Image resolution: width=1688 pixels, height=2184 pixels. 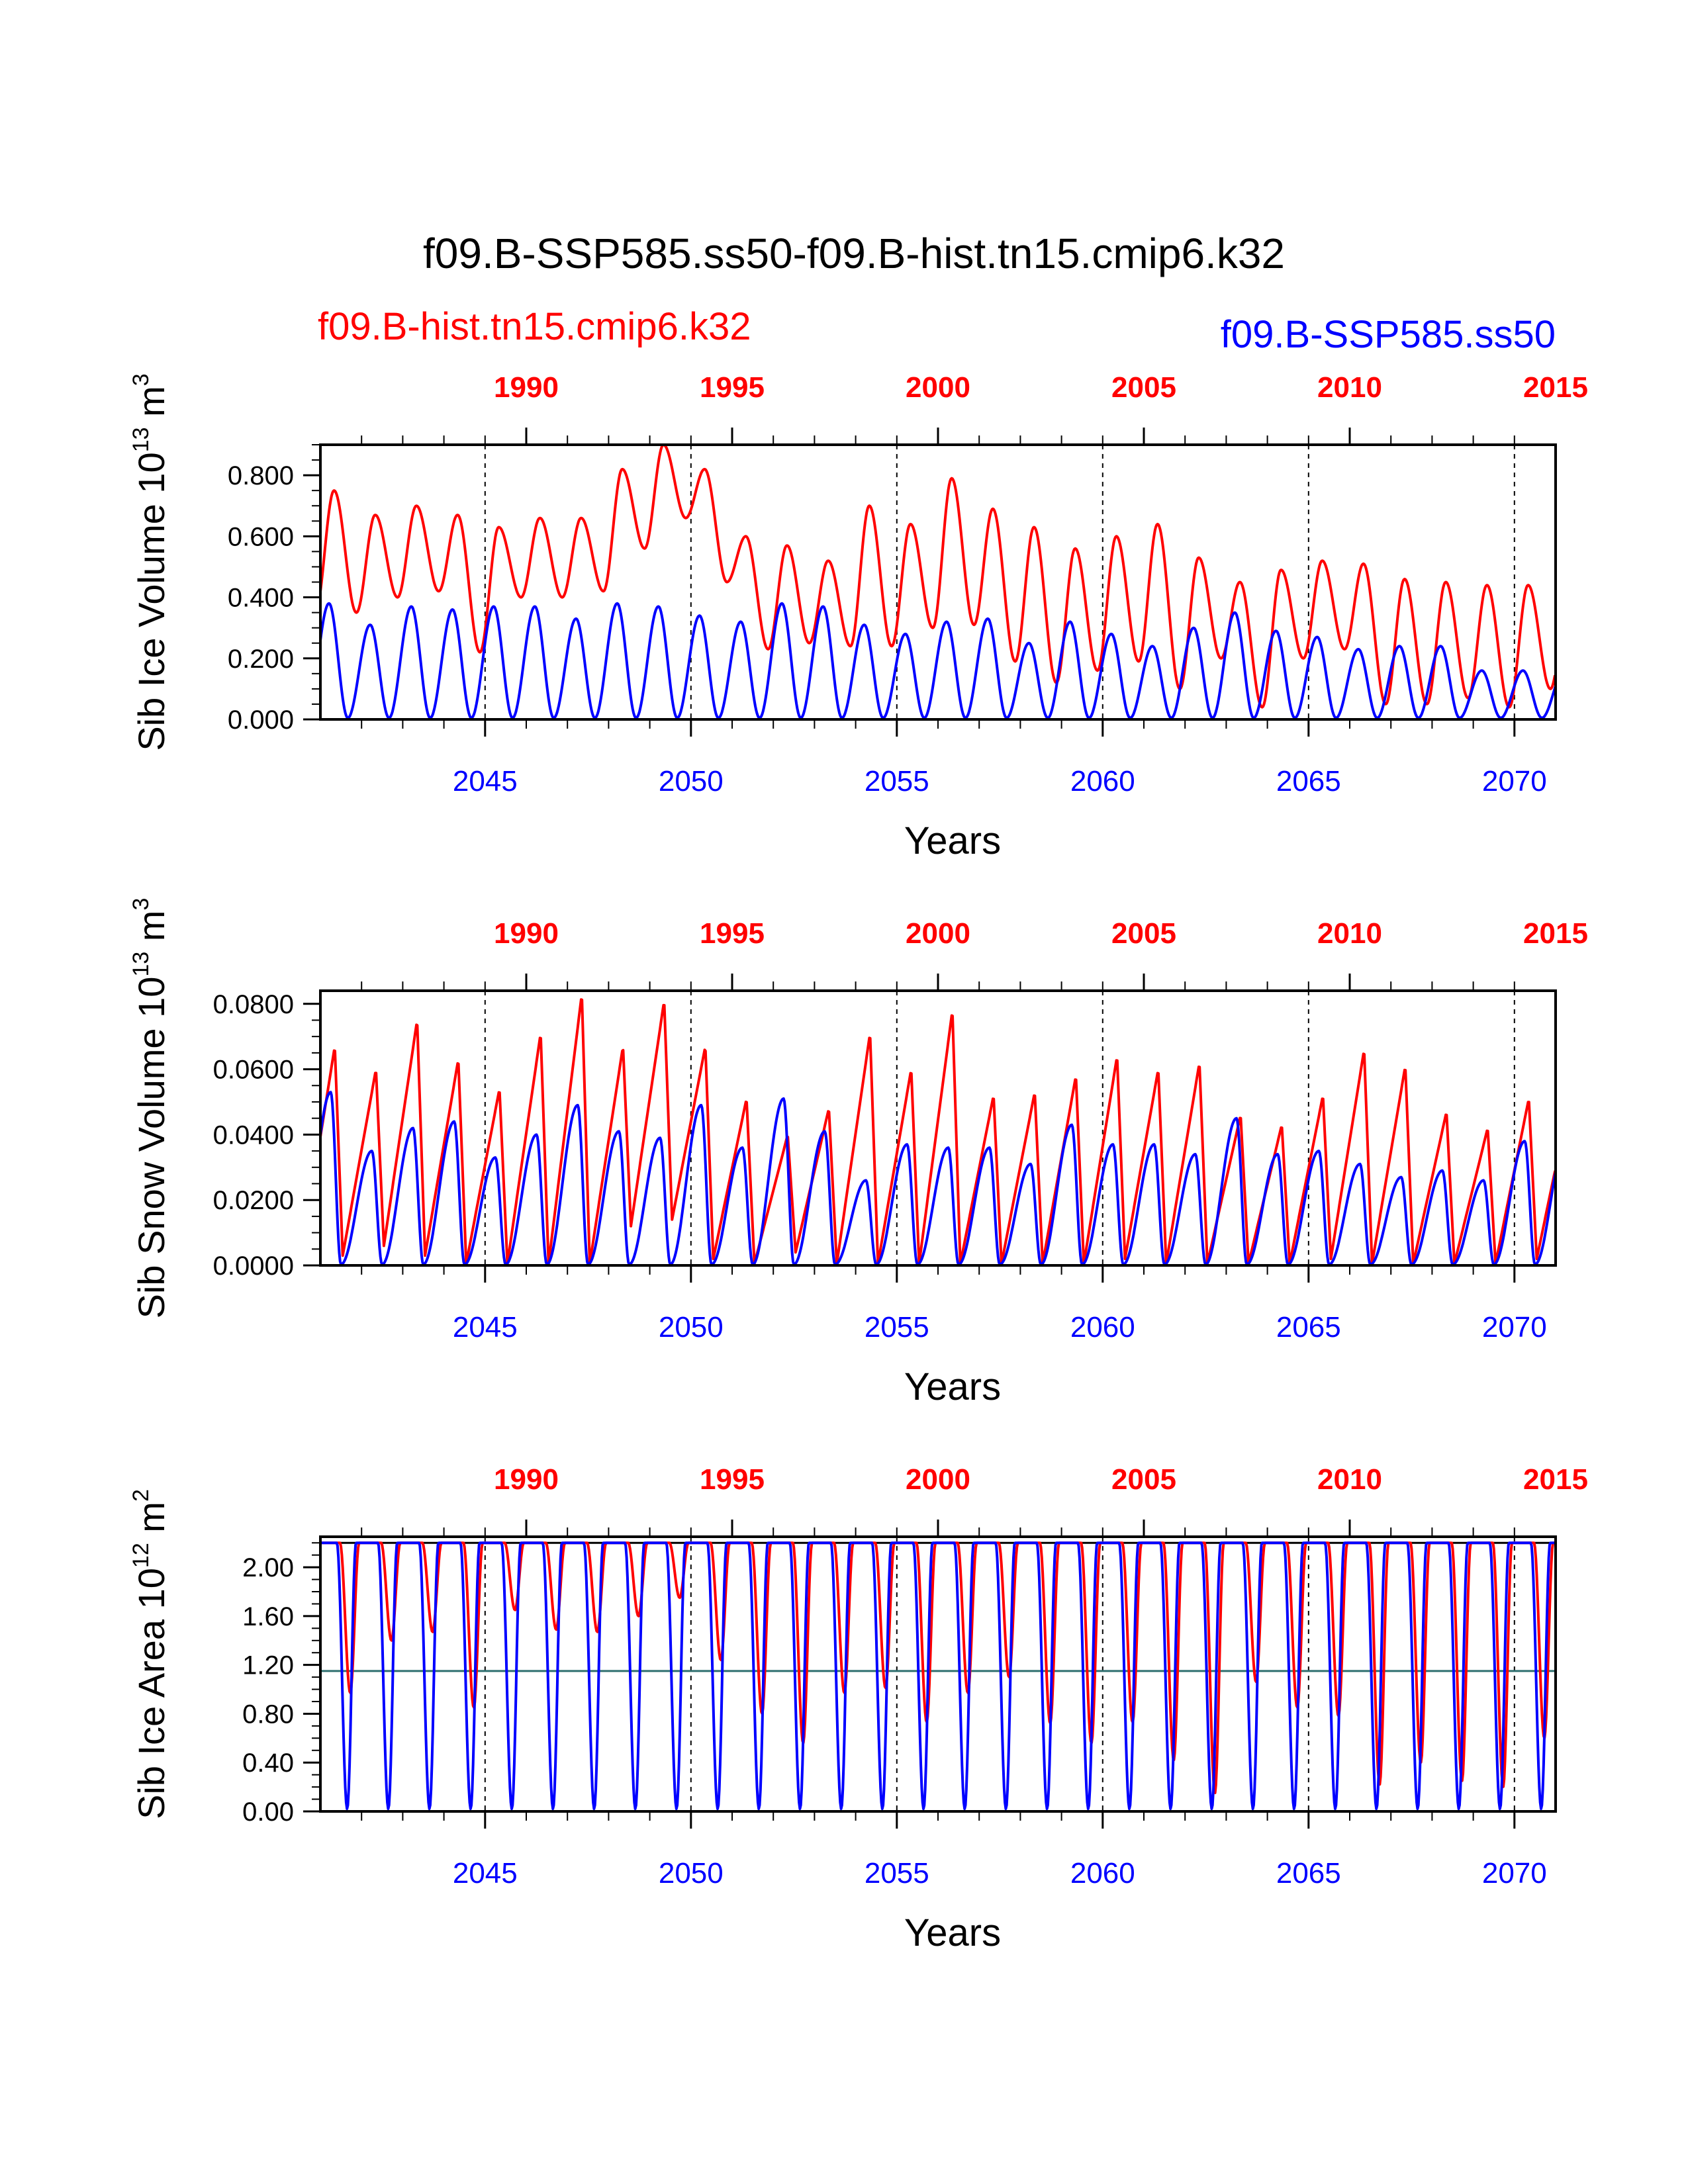 I want to click on y-axis-label: Sib Ice Area 1012 m2, so click(x=150, y=1654).